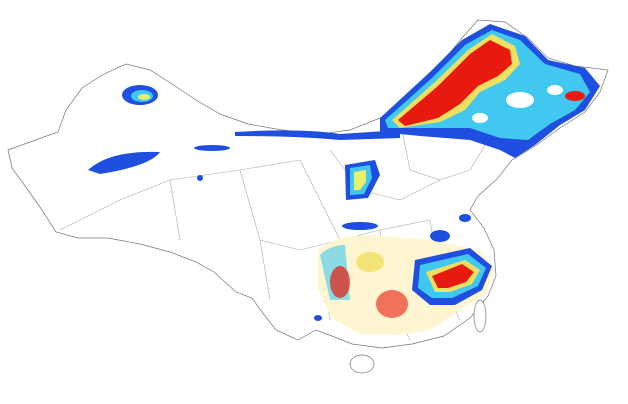 The width and height of the screenshot is (628, 404). What do you see at coordinates (362, 364) in the screenshot?
I see `hainan` at bounding box center [362, 364].